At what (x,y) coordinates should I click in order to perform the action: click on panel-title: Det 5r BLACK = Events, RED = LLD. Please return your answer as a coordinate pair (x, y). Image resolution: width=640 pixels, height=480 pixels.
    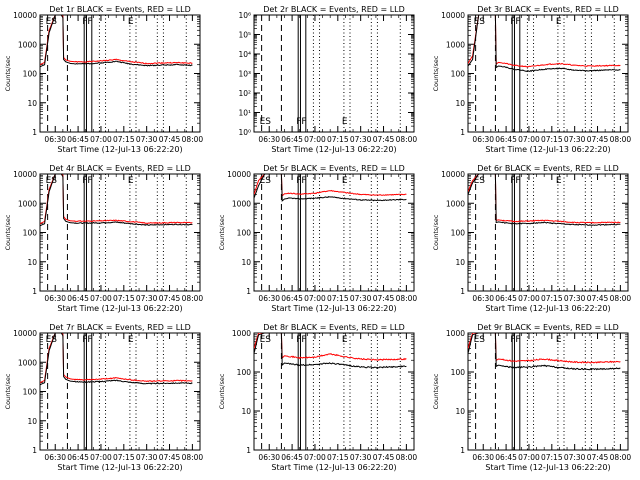
    Looking at the image, I should click on (334, 168).